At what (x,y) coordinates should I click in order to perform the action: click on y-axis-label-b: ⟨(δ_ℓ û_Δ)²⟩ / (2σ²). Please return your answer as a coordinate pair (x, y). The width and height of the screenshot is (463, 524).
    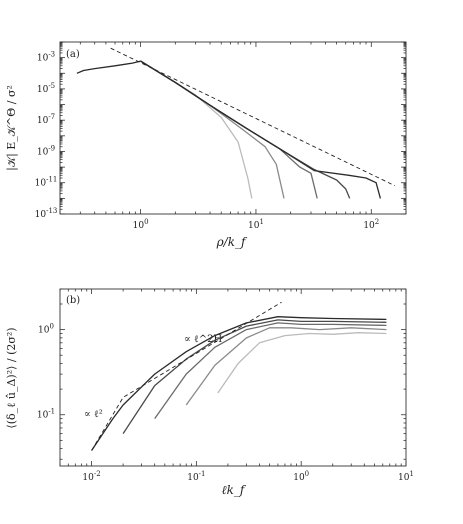
    Looking at the image, I should click on (11, 377).